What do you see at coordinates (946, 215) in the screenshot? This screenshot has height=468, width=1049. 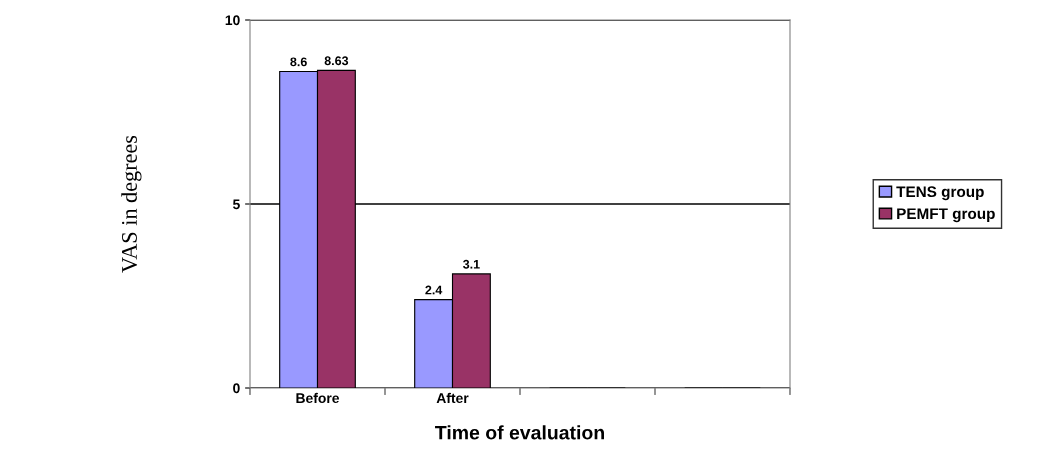 I see `legend-label: PEMFT group` at bounding box center [946, 215].